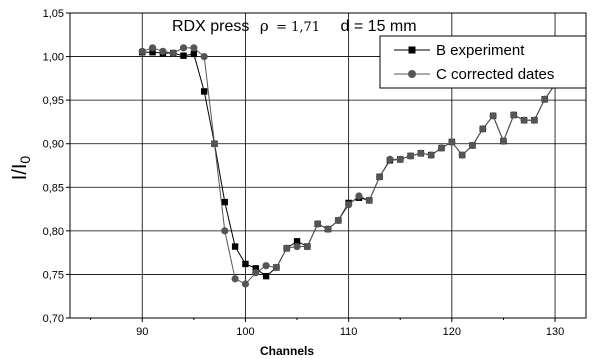  I want to click on x-tick-label: 120, so click(452, 332).